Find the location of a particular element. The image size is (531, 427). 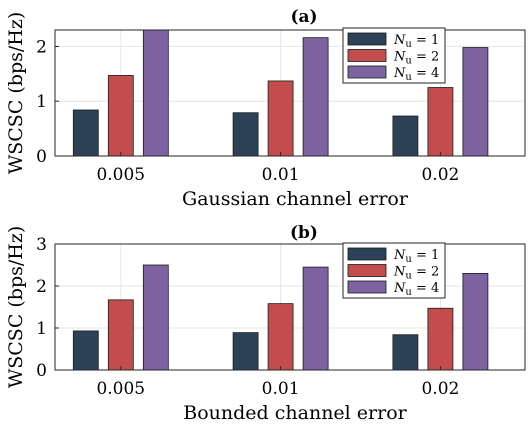

chart-title: (b) is located at coordinates (304, 233).